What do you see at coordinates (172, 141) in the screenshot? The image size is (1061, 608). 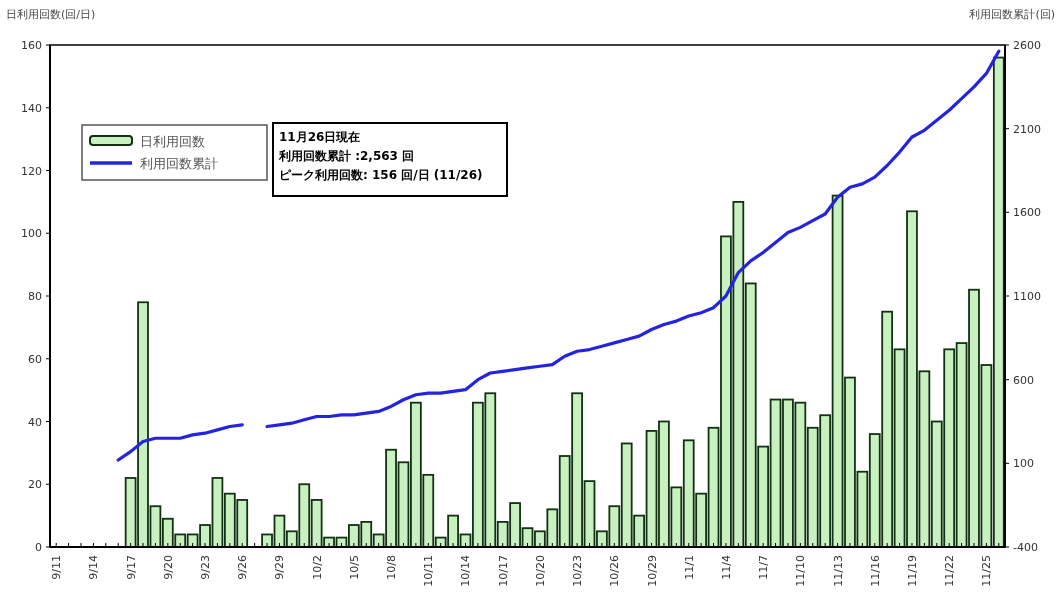 I see `legend-label: 日利用回数` at bounding box center [172, 141].